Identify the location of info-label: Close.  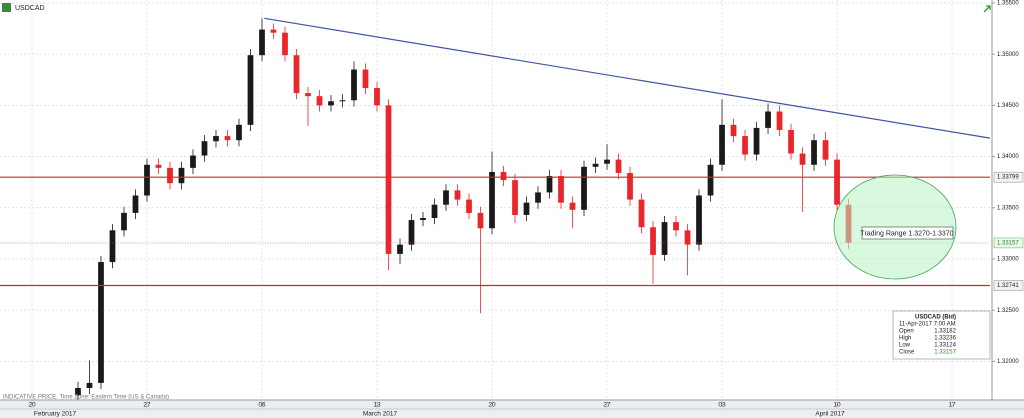
(907, 353).